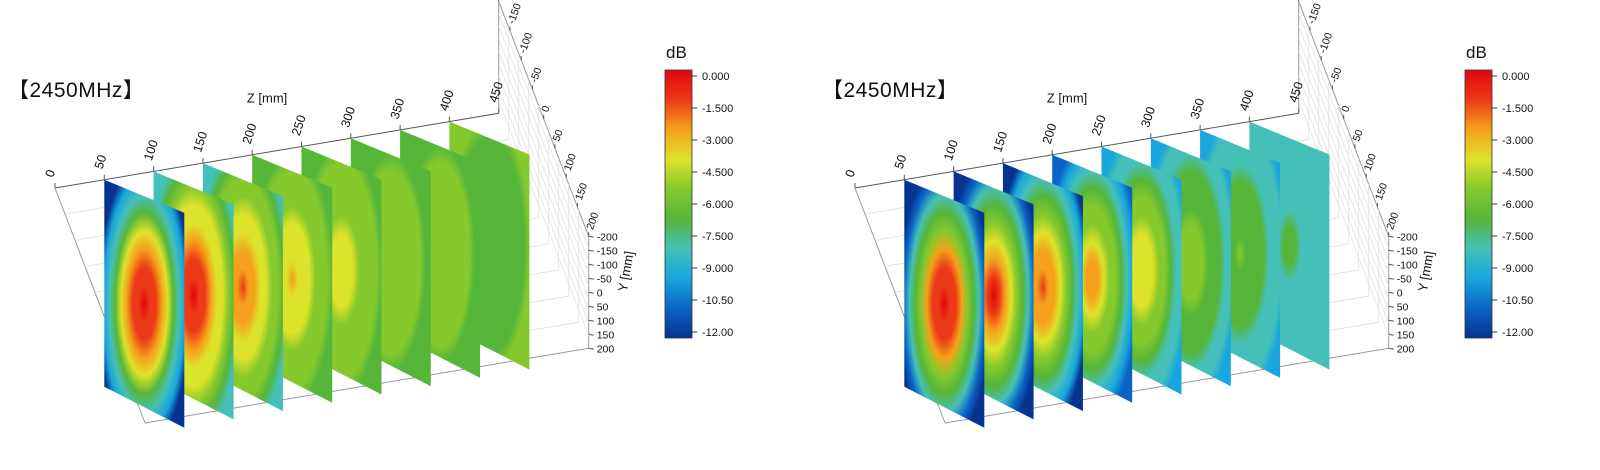 This screenshot has height=470, width=1600. Describe the element at coordinates (1198, 109) in the screenshot. I see `z-tick-label: 350` at that location.